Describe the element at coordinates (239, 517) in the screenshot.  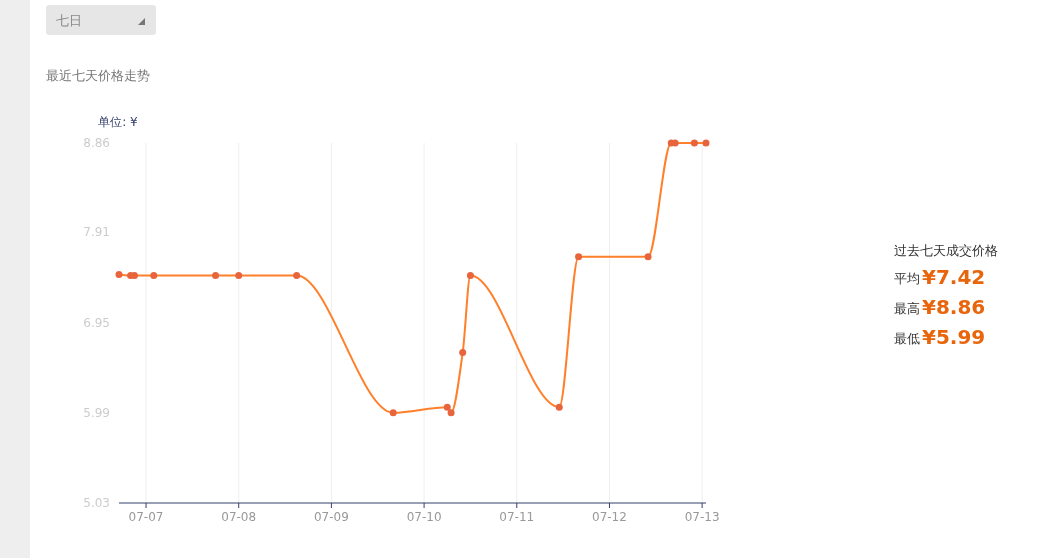
I see `x-tick-label: 07-08` at that location.